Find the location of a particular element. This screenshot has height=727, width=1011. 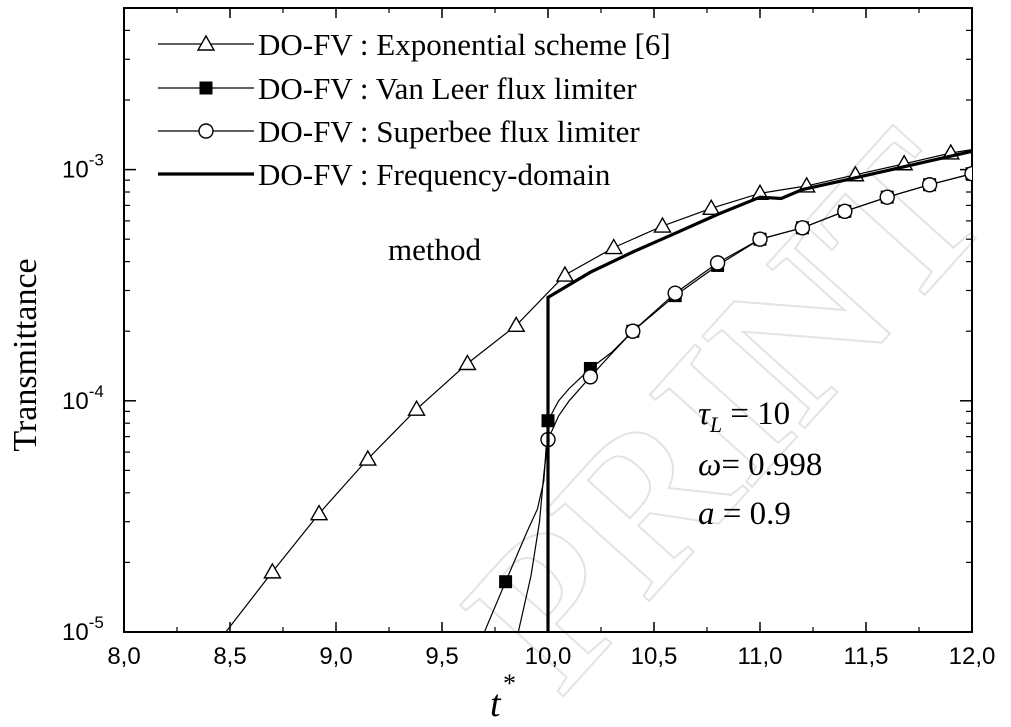

annotation: τL = 10 is located at coordinates (744, 416).